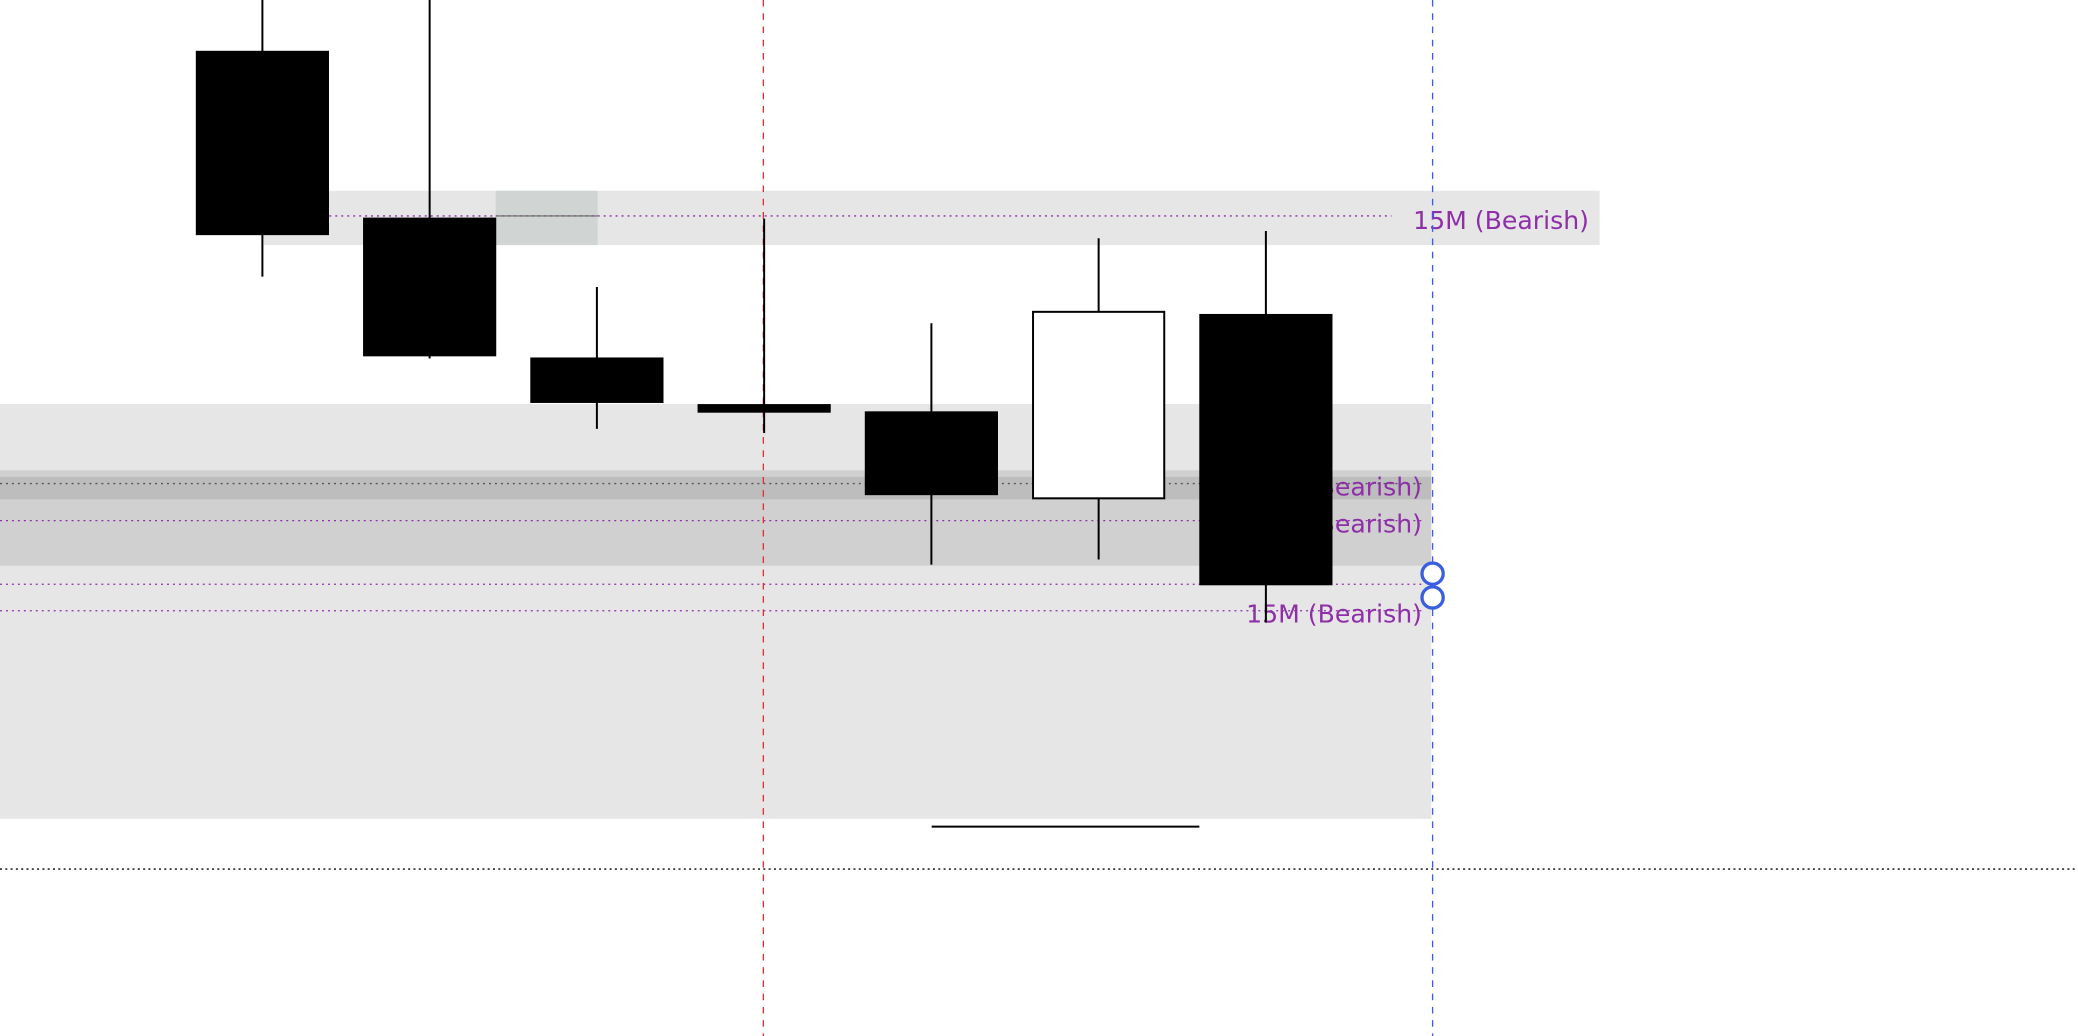 The height and width of the screenshot is (1036, 2078). Describe the element at coordinates (716, 586) in the screenshot. I see `zone-15m-thin` at that location.